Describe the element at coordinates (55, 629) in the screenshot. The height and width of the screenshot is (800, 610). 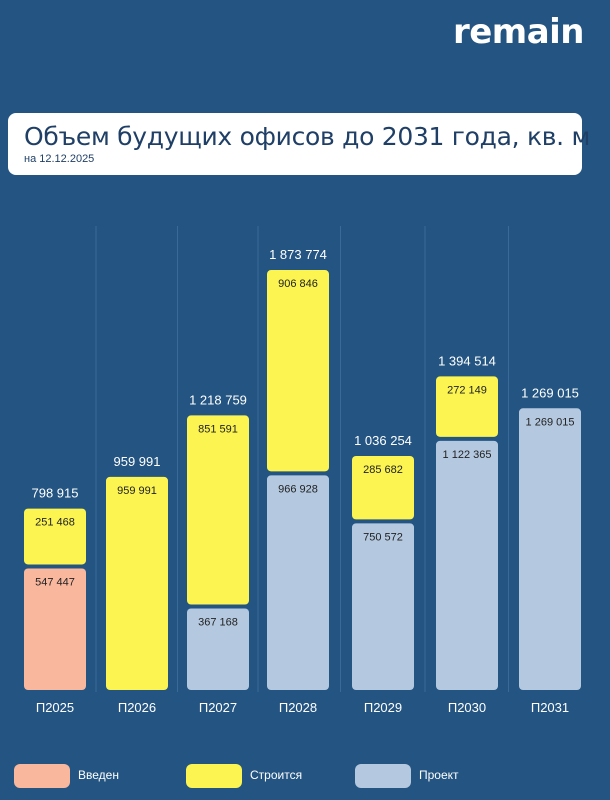
I see `bar-segment-введен` at that location.